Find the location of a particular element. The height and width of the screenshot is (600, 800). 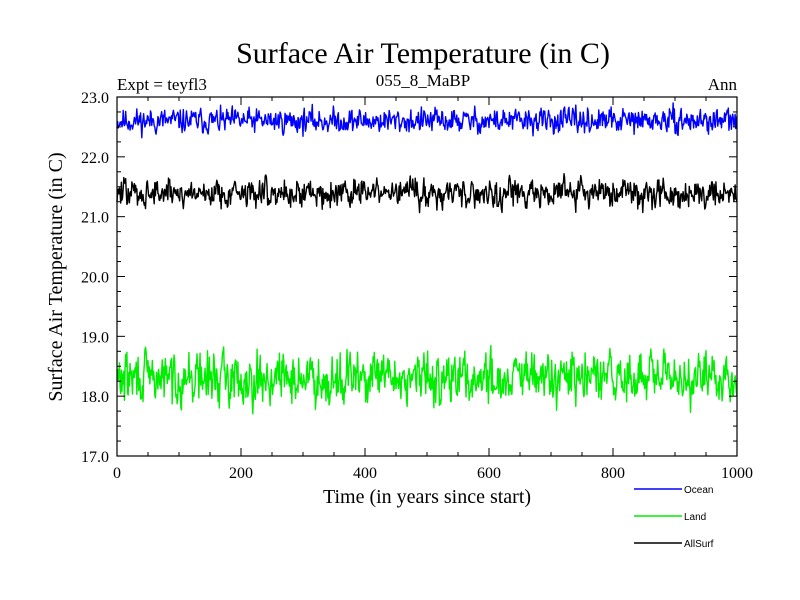

season-label: Ann is located at coordinates (723, 84).